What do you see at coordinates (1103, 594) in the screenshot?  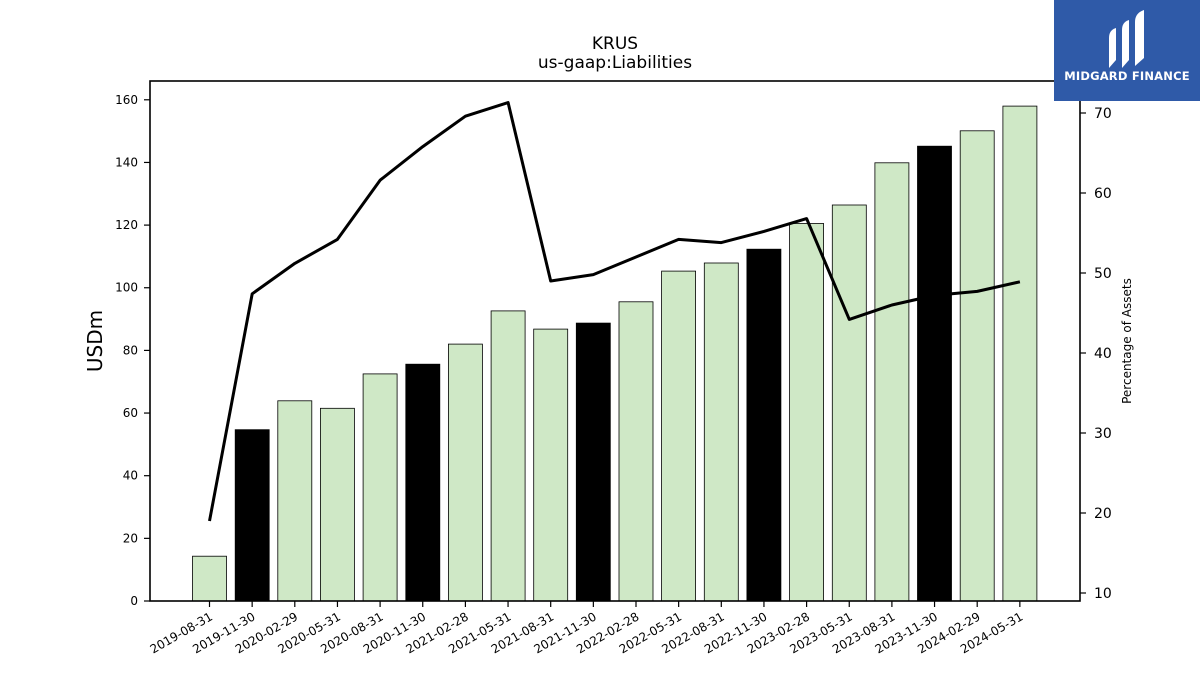 I see `y2-tick-label: 10` at bounding box center [1103, 594].